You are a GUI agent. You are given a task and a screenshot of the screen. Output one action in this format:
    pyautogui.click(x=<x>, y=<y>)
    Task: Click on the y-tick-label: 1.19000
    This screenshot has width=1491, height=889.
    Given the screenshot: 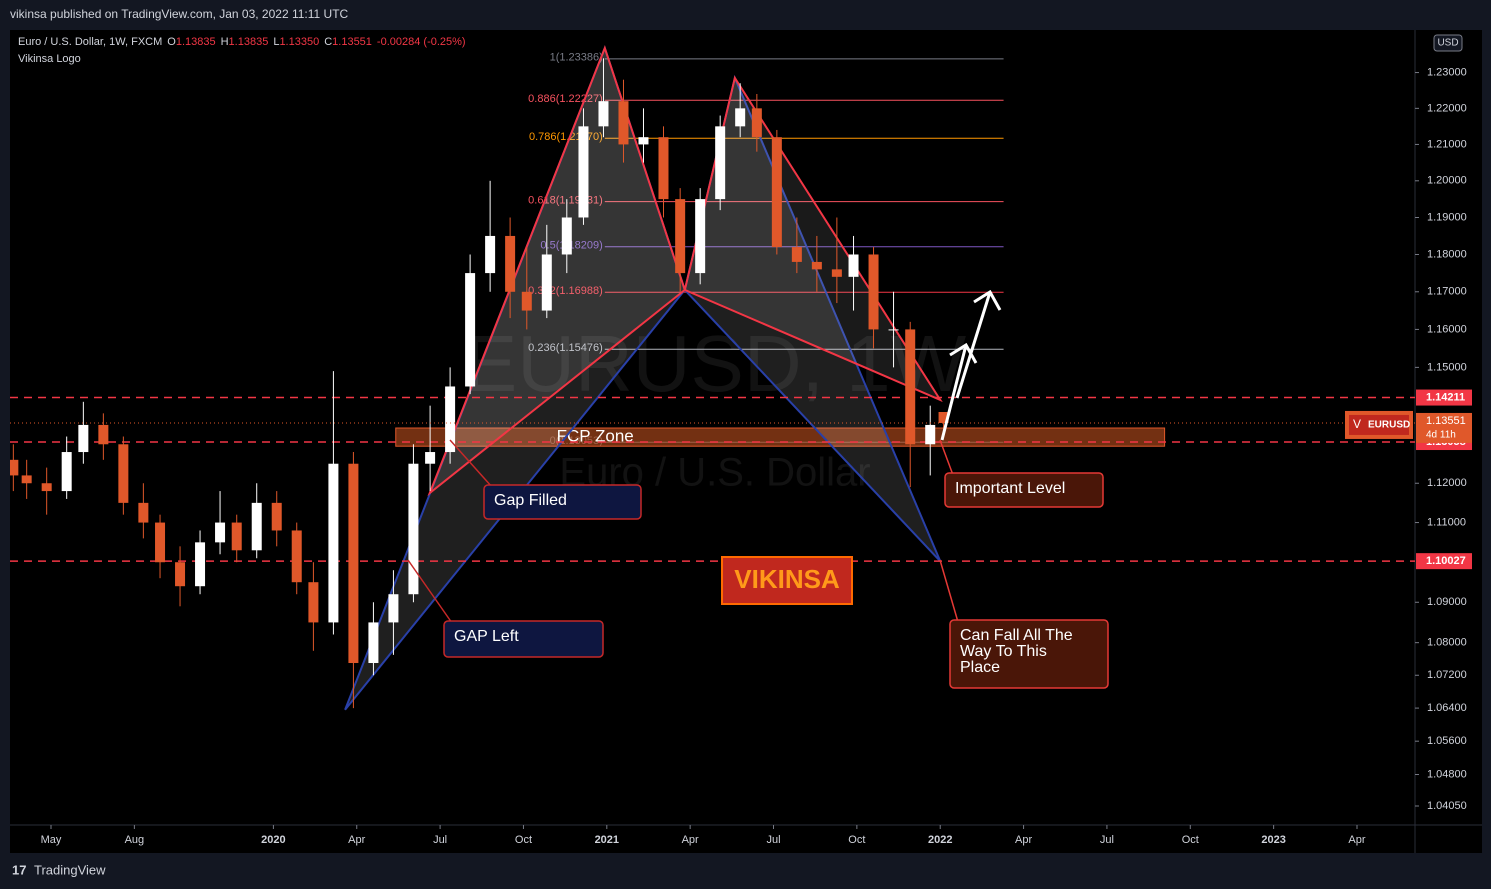 What is the action you would take?
    pyautogui.click(x=1447, y=217)
    